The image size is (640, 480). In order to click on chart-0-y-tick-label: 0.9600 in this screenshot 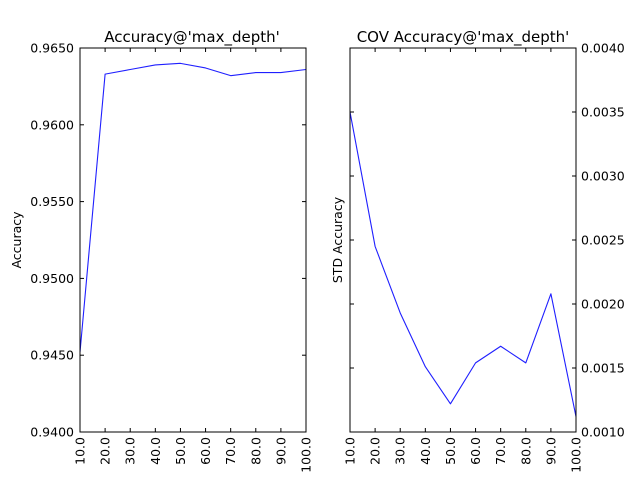, I will do `click(52, 124)`.